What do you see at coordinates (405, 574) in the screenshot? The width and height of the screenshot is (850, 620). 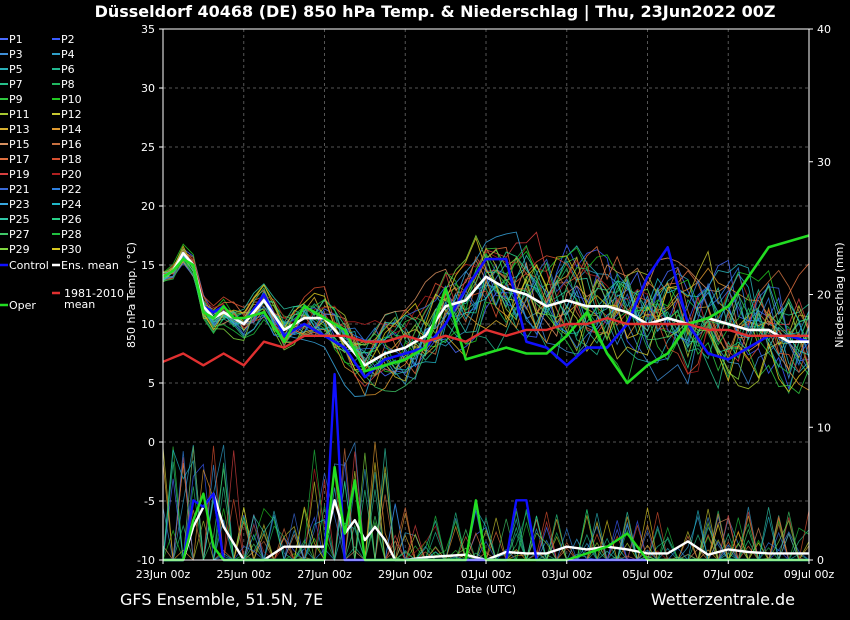 I see `x-tick-label: 29Jun 00z` at bounding box center [405, 574].